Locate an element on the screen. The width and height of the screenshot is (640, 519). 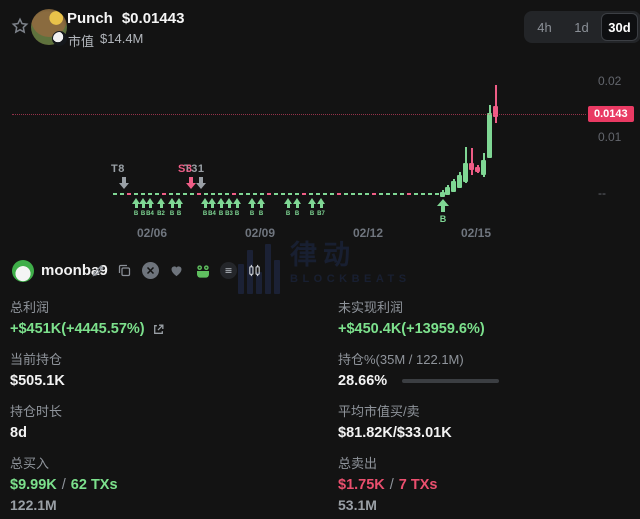
stat-value: $81.82K/$33.01K is located at coordinates (395, 433).